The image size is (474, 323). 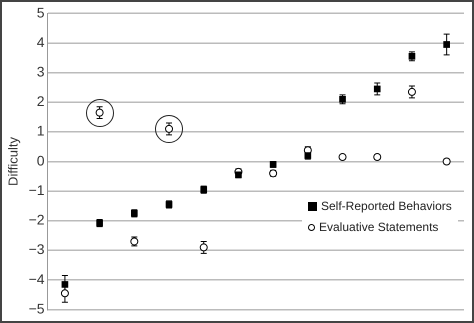 I want to click on y-tick-label: −5, so click(x=36, y=308).